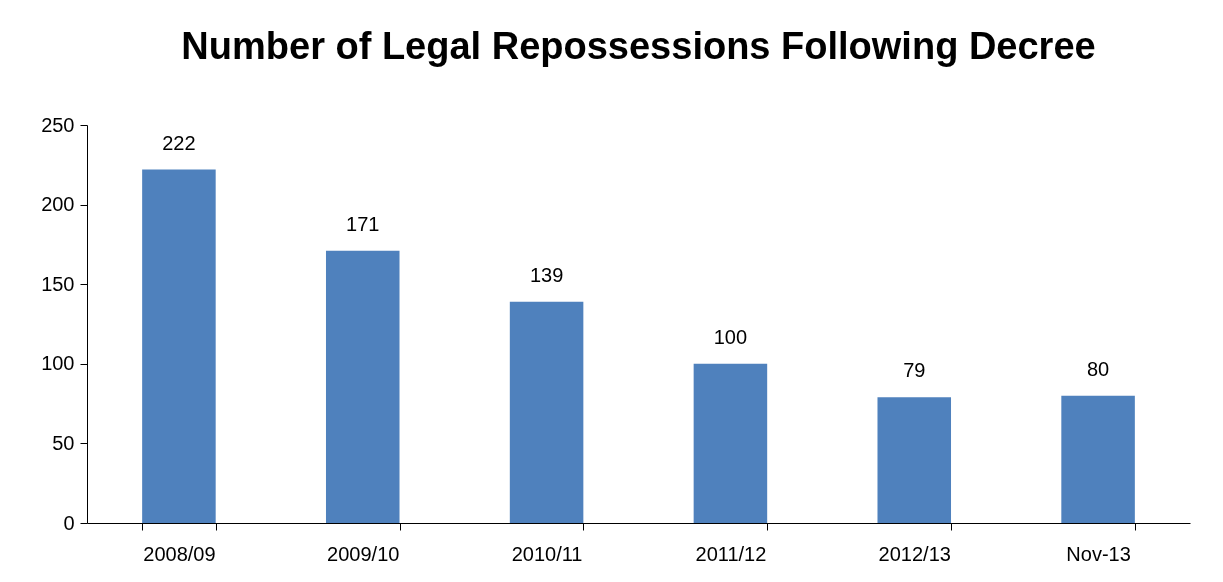 This screenshot has width=1223, height=582. What do you see at coordinates (58, 283) in the screenshot?
I see `y-tick-label: 150` at bounding box center [58, 283].